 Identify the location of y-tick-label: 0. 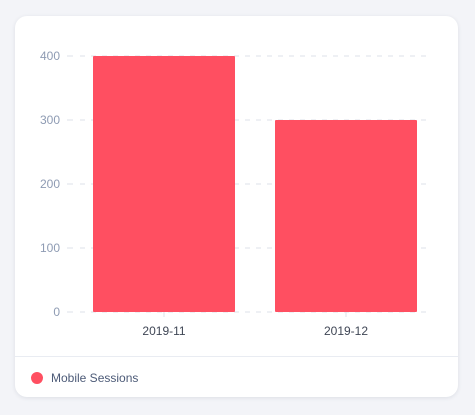
(56, 312).